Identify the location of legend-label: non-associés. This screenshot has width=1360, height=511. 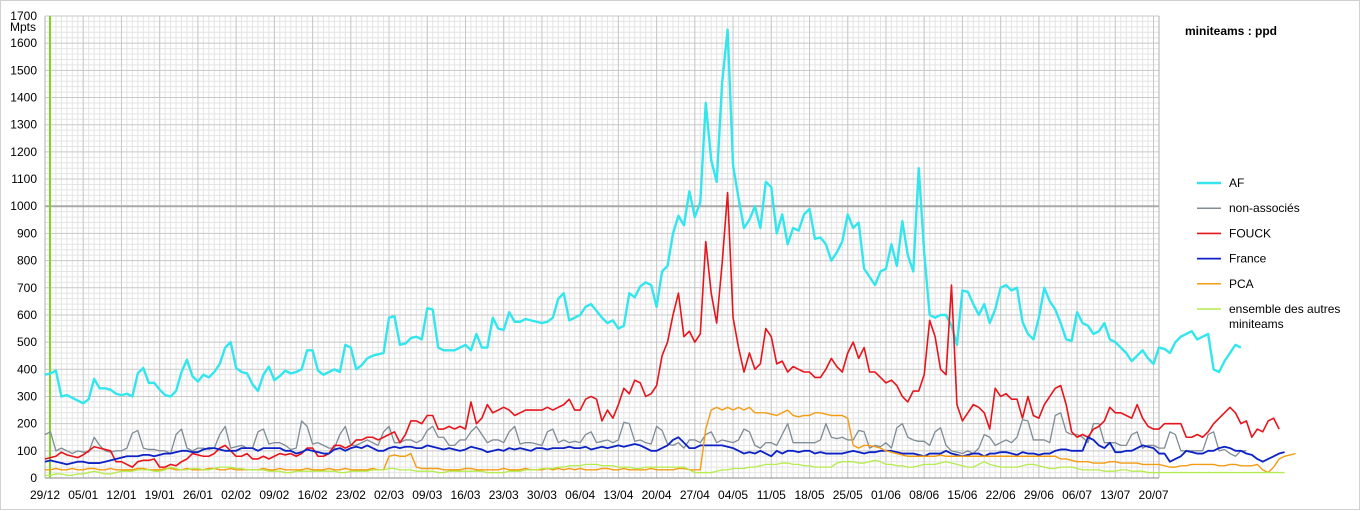
(1264, 208).